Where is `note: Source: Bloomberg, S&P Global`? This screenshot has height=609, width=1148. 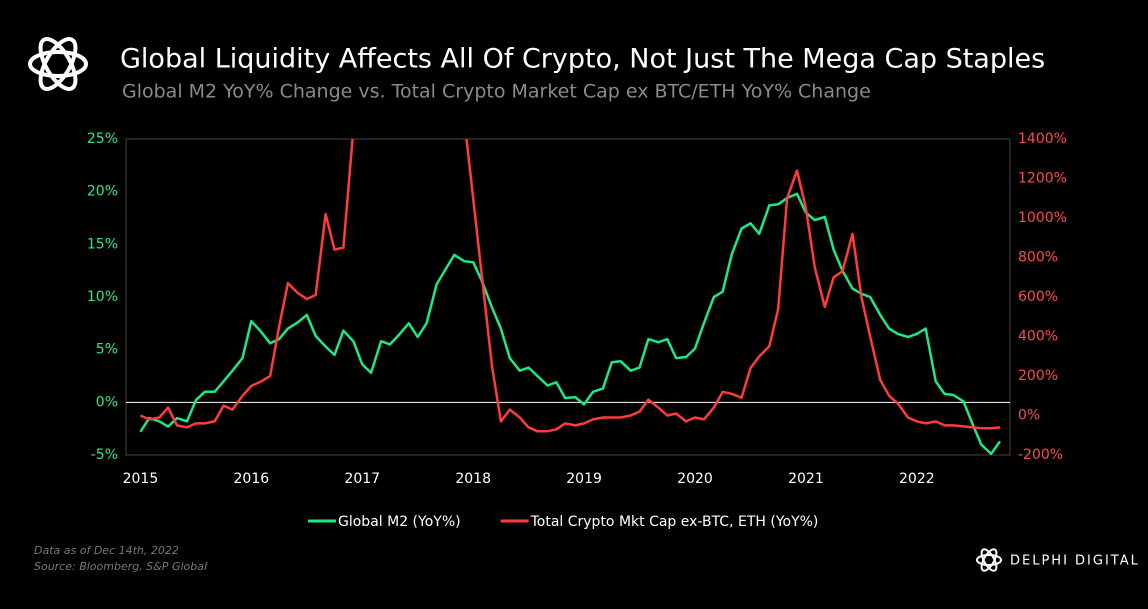
note: Source: Bloomberg, S&P Global is located at coordinates (120, 566).